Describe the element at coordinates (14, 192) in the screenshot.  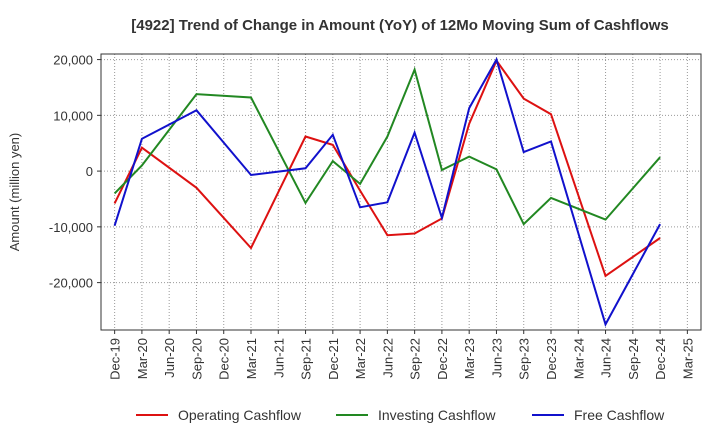
I see `y-axis-label: Amount (million yen)` at that location.